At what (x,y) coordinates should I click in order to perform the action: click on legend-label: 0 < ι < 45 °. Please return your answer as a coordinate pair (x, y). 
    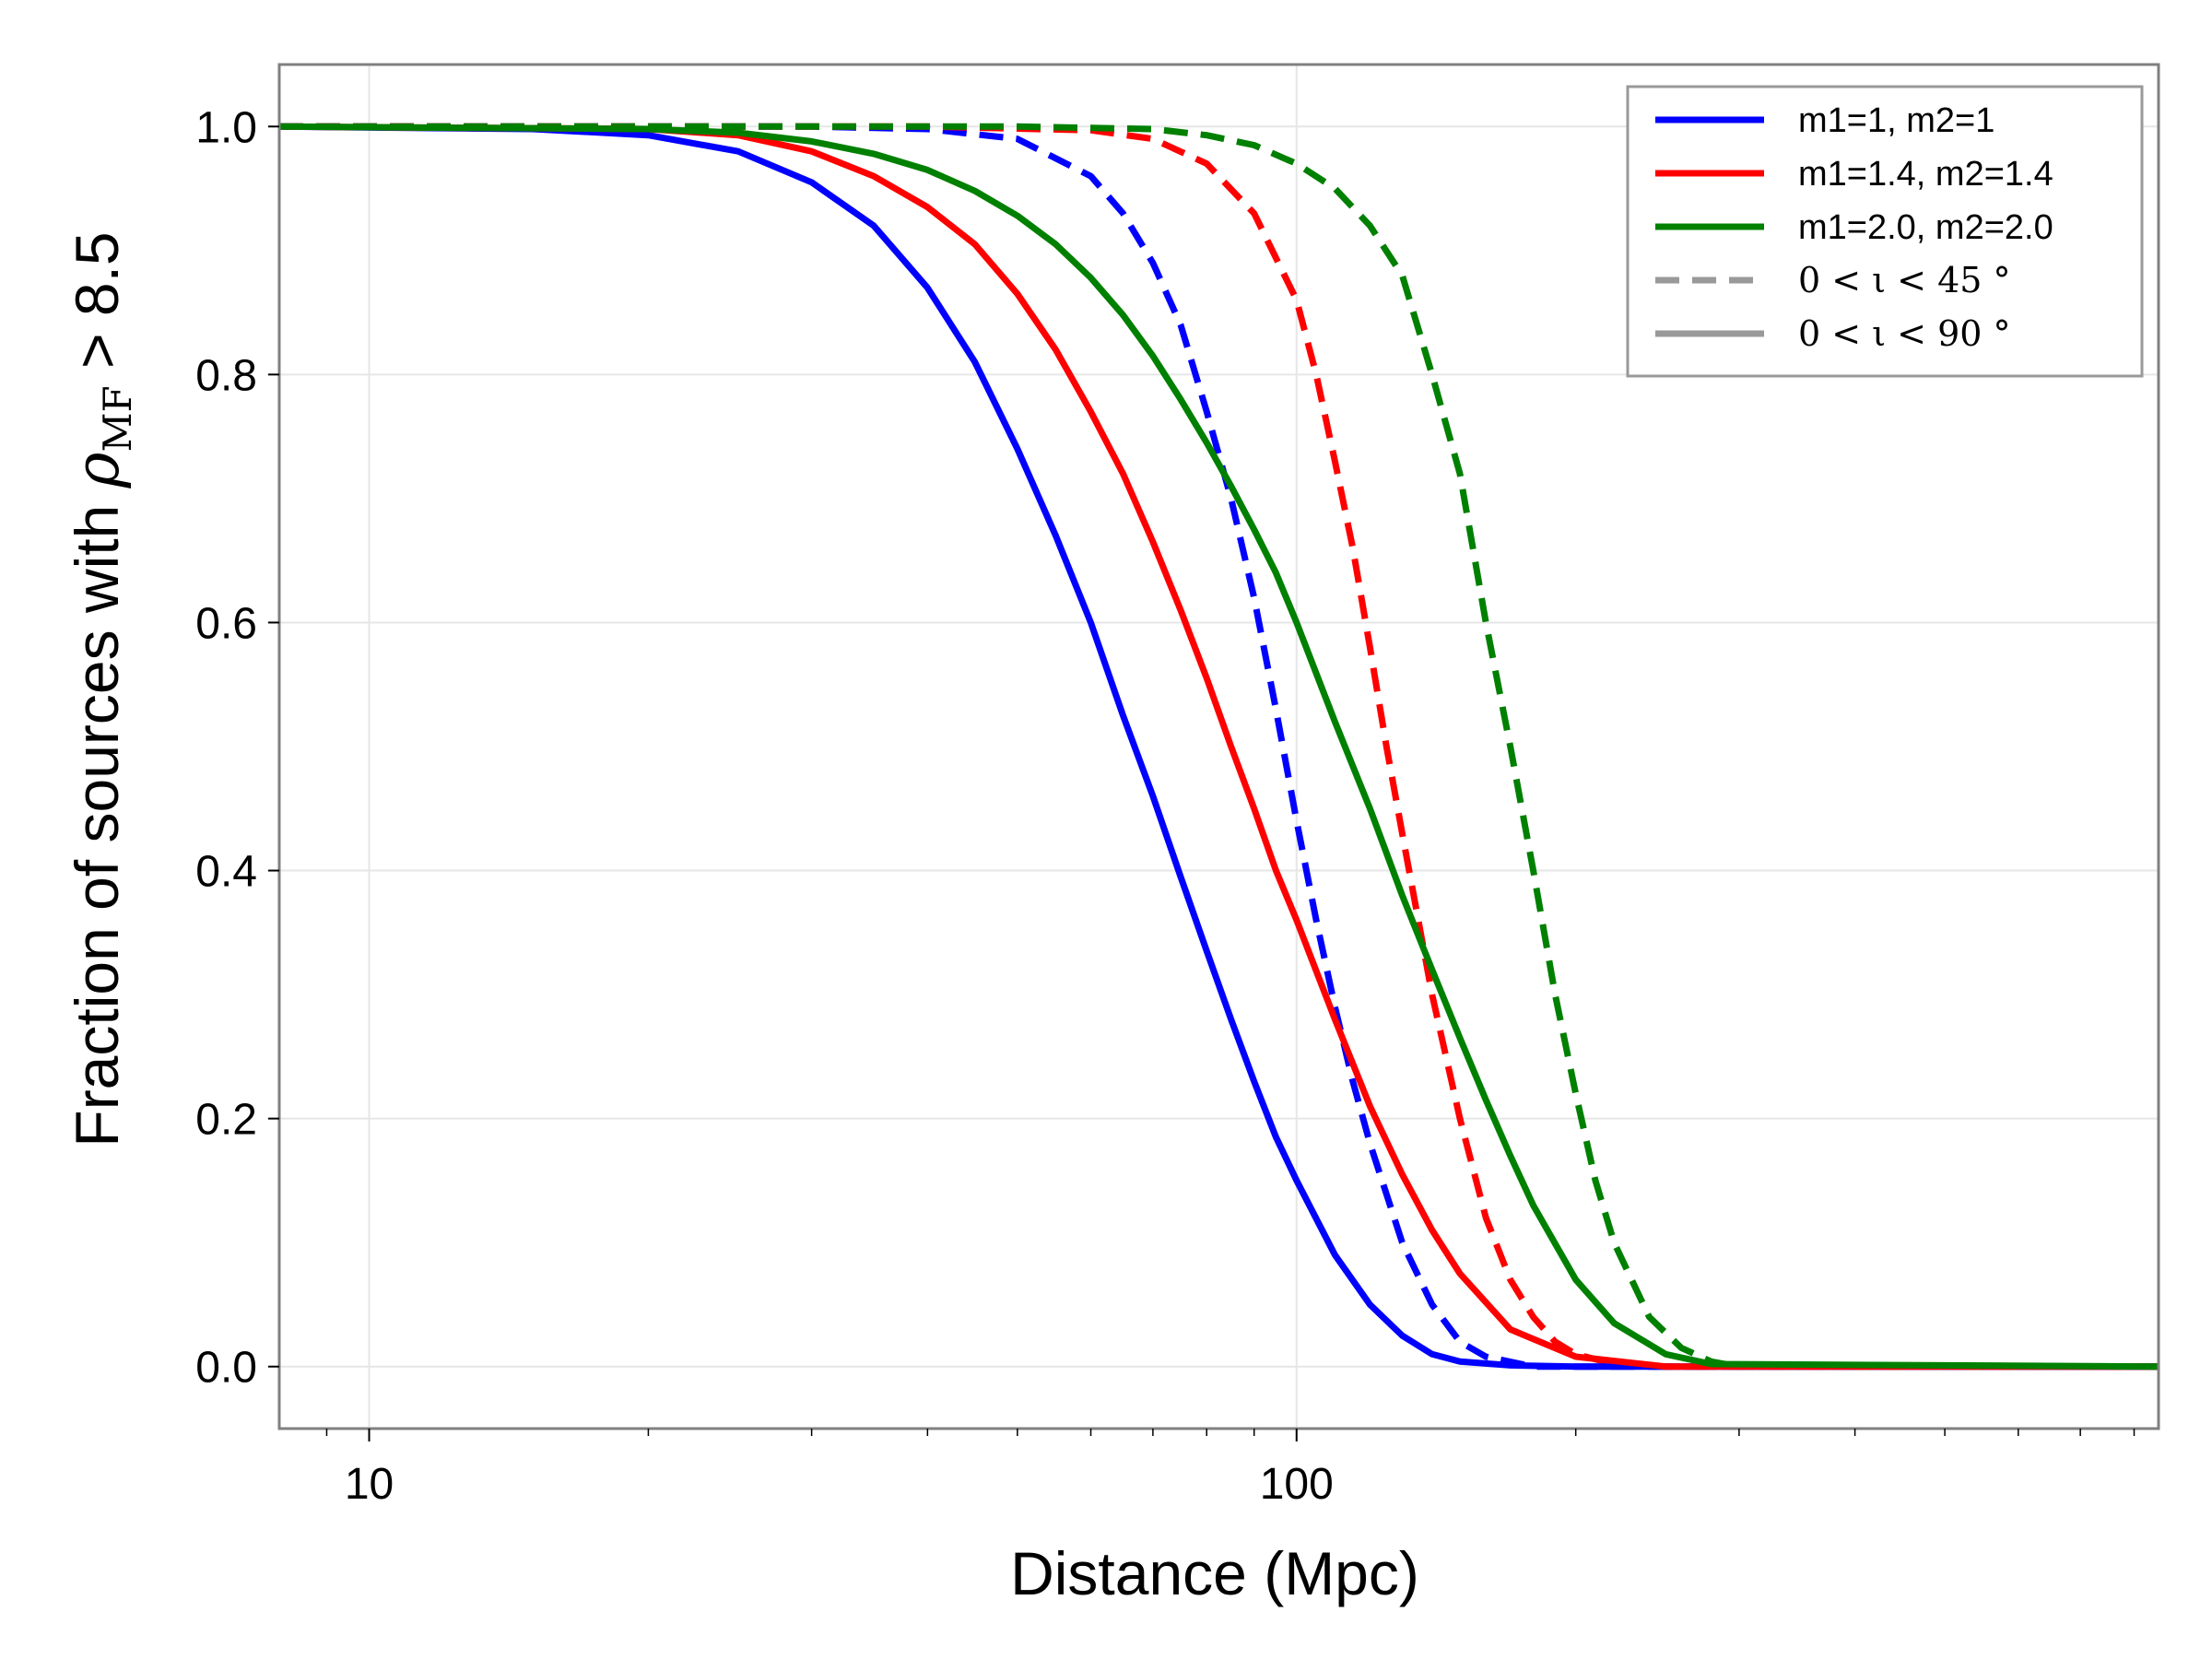
    Looking at the image, I should click on (1904, 280).